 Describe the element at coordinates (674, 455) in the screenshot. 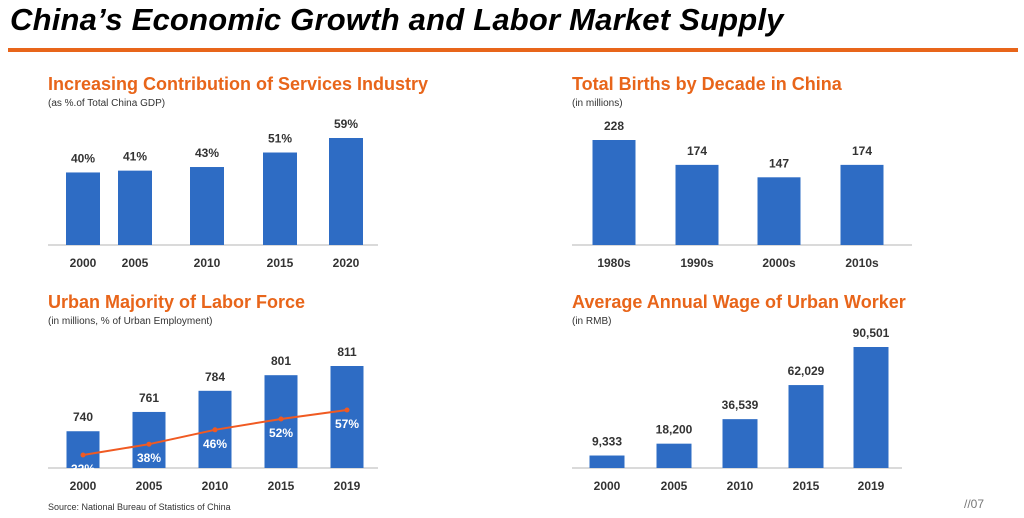

I see `wage-bar-2005` at that location.